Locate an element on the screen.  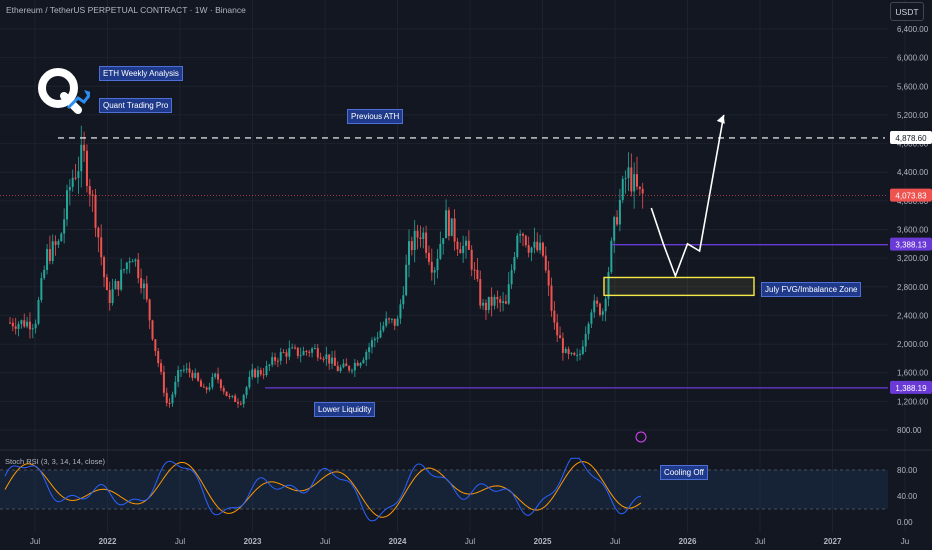
fvg-zone-group is located at coordinates (679, 286).